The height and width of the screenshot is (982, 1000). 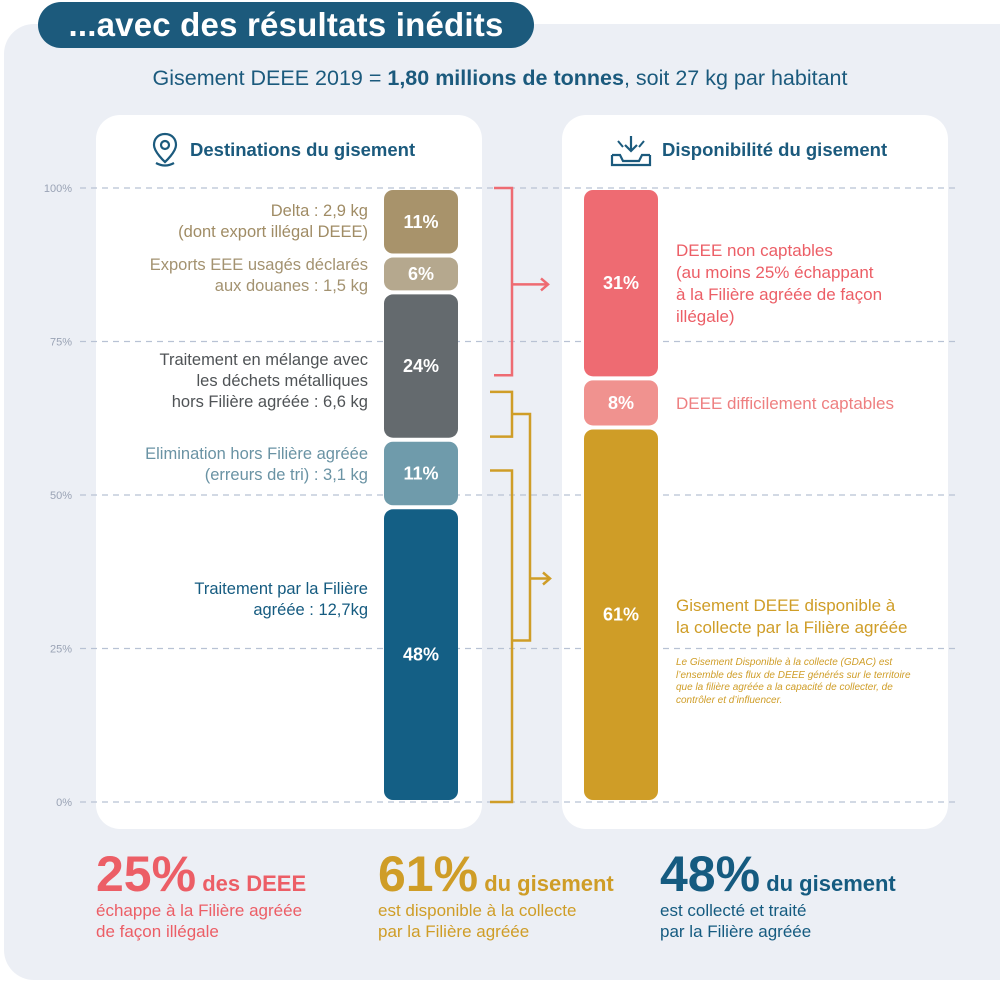 I want to click on segment-label-line: DEEE difficilement captables, so click(x=785, y=403).